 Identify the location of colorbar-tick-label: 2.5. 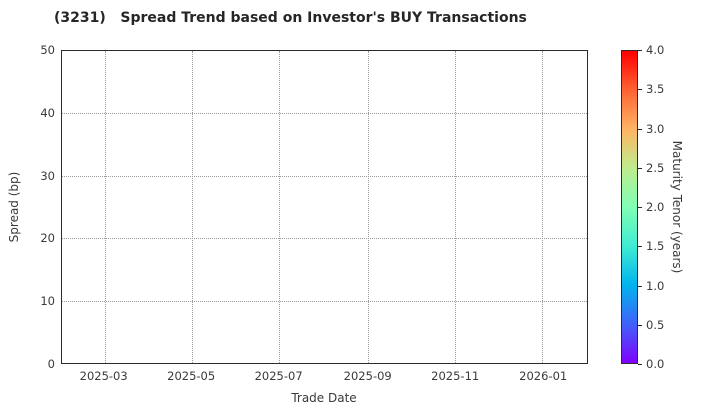
(655, 167).